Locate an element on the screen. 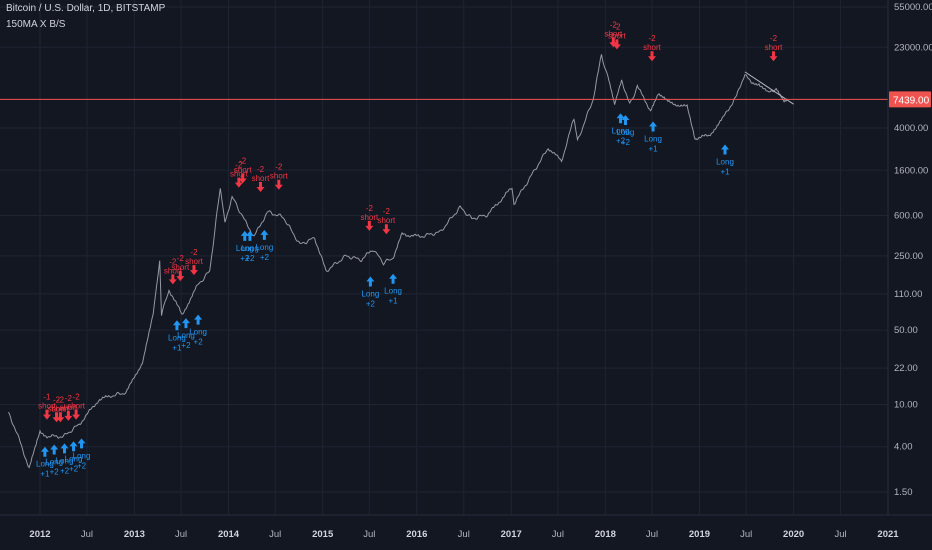  y-tick-label: 1600.00 is located at coordinates (911, 170).